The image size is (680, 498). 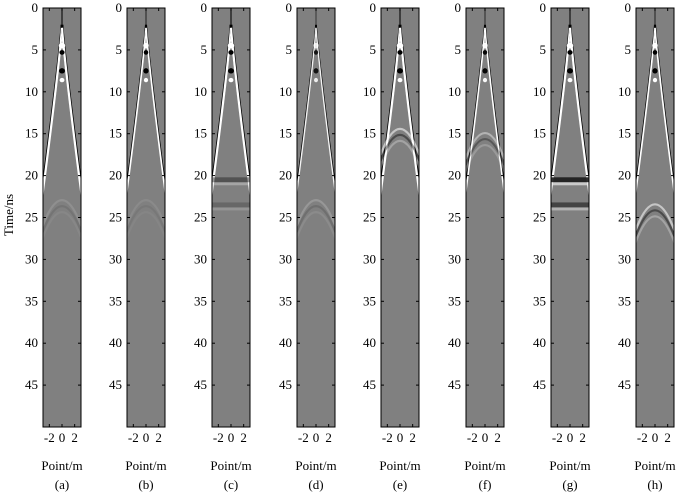 What do you see at coordinates (400, 484) in the screenshot?
I see `panel-label: (e)` at bounding box center [400, 484].